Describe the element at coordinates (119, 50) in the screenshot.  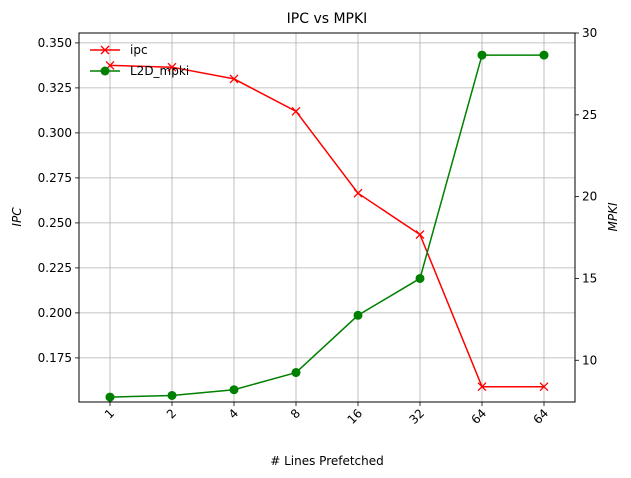
I see `legend-item-ipc: ipc` at that location.